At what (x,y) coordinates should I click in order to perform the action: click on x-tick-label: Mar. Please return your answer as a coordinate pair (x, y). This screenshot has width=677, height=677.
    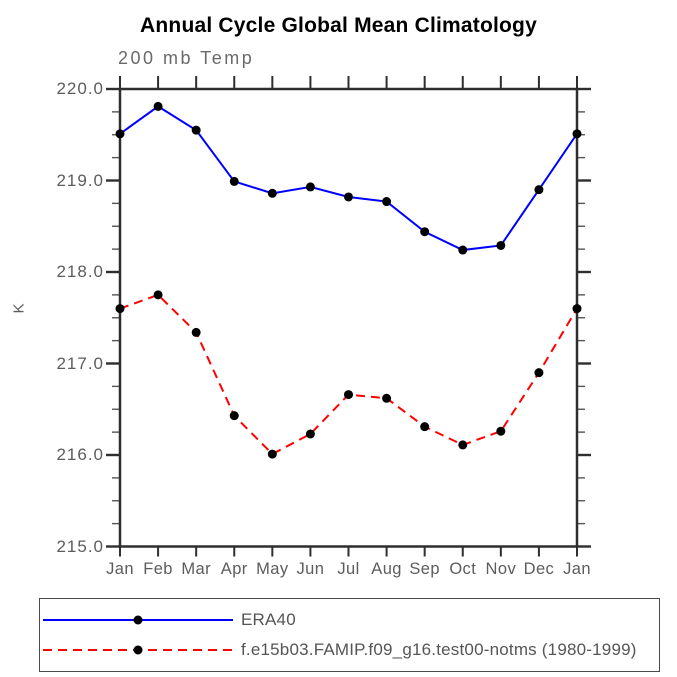
    Looking at the image, I should click on (196, 568).